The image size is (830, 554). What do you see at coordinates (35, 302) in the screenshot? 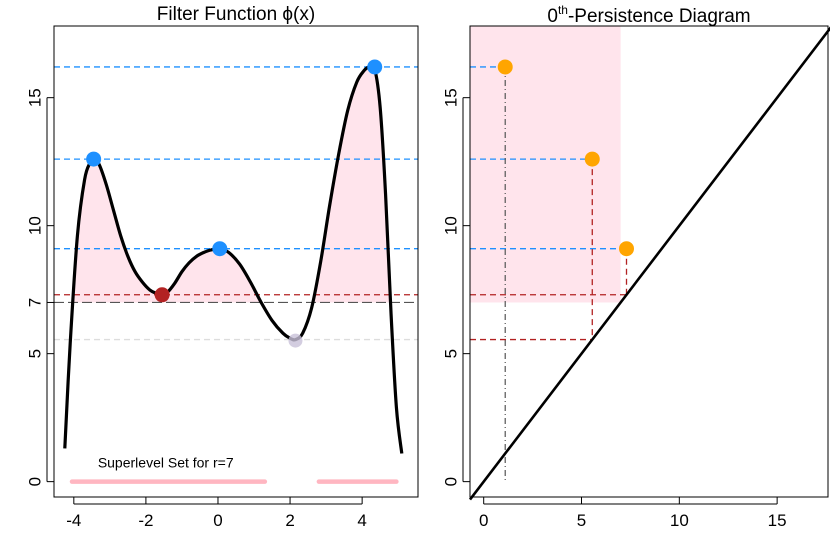
I see `left-y-tick-label-2: 7` at bounding box center [35, 302].